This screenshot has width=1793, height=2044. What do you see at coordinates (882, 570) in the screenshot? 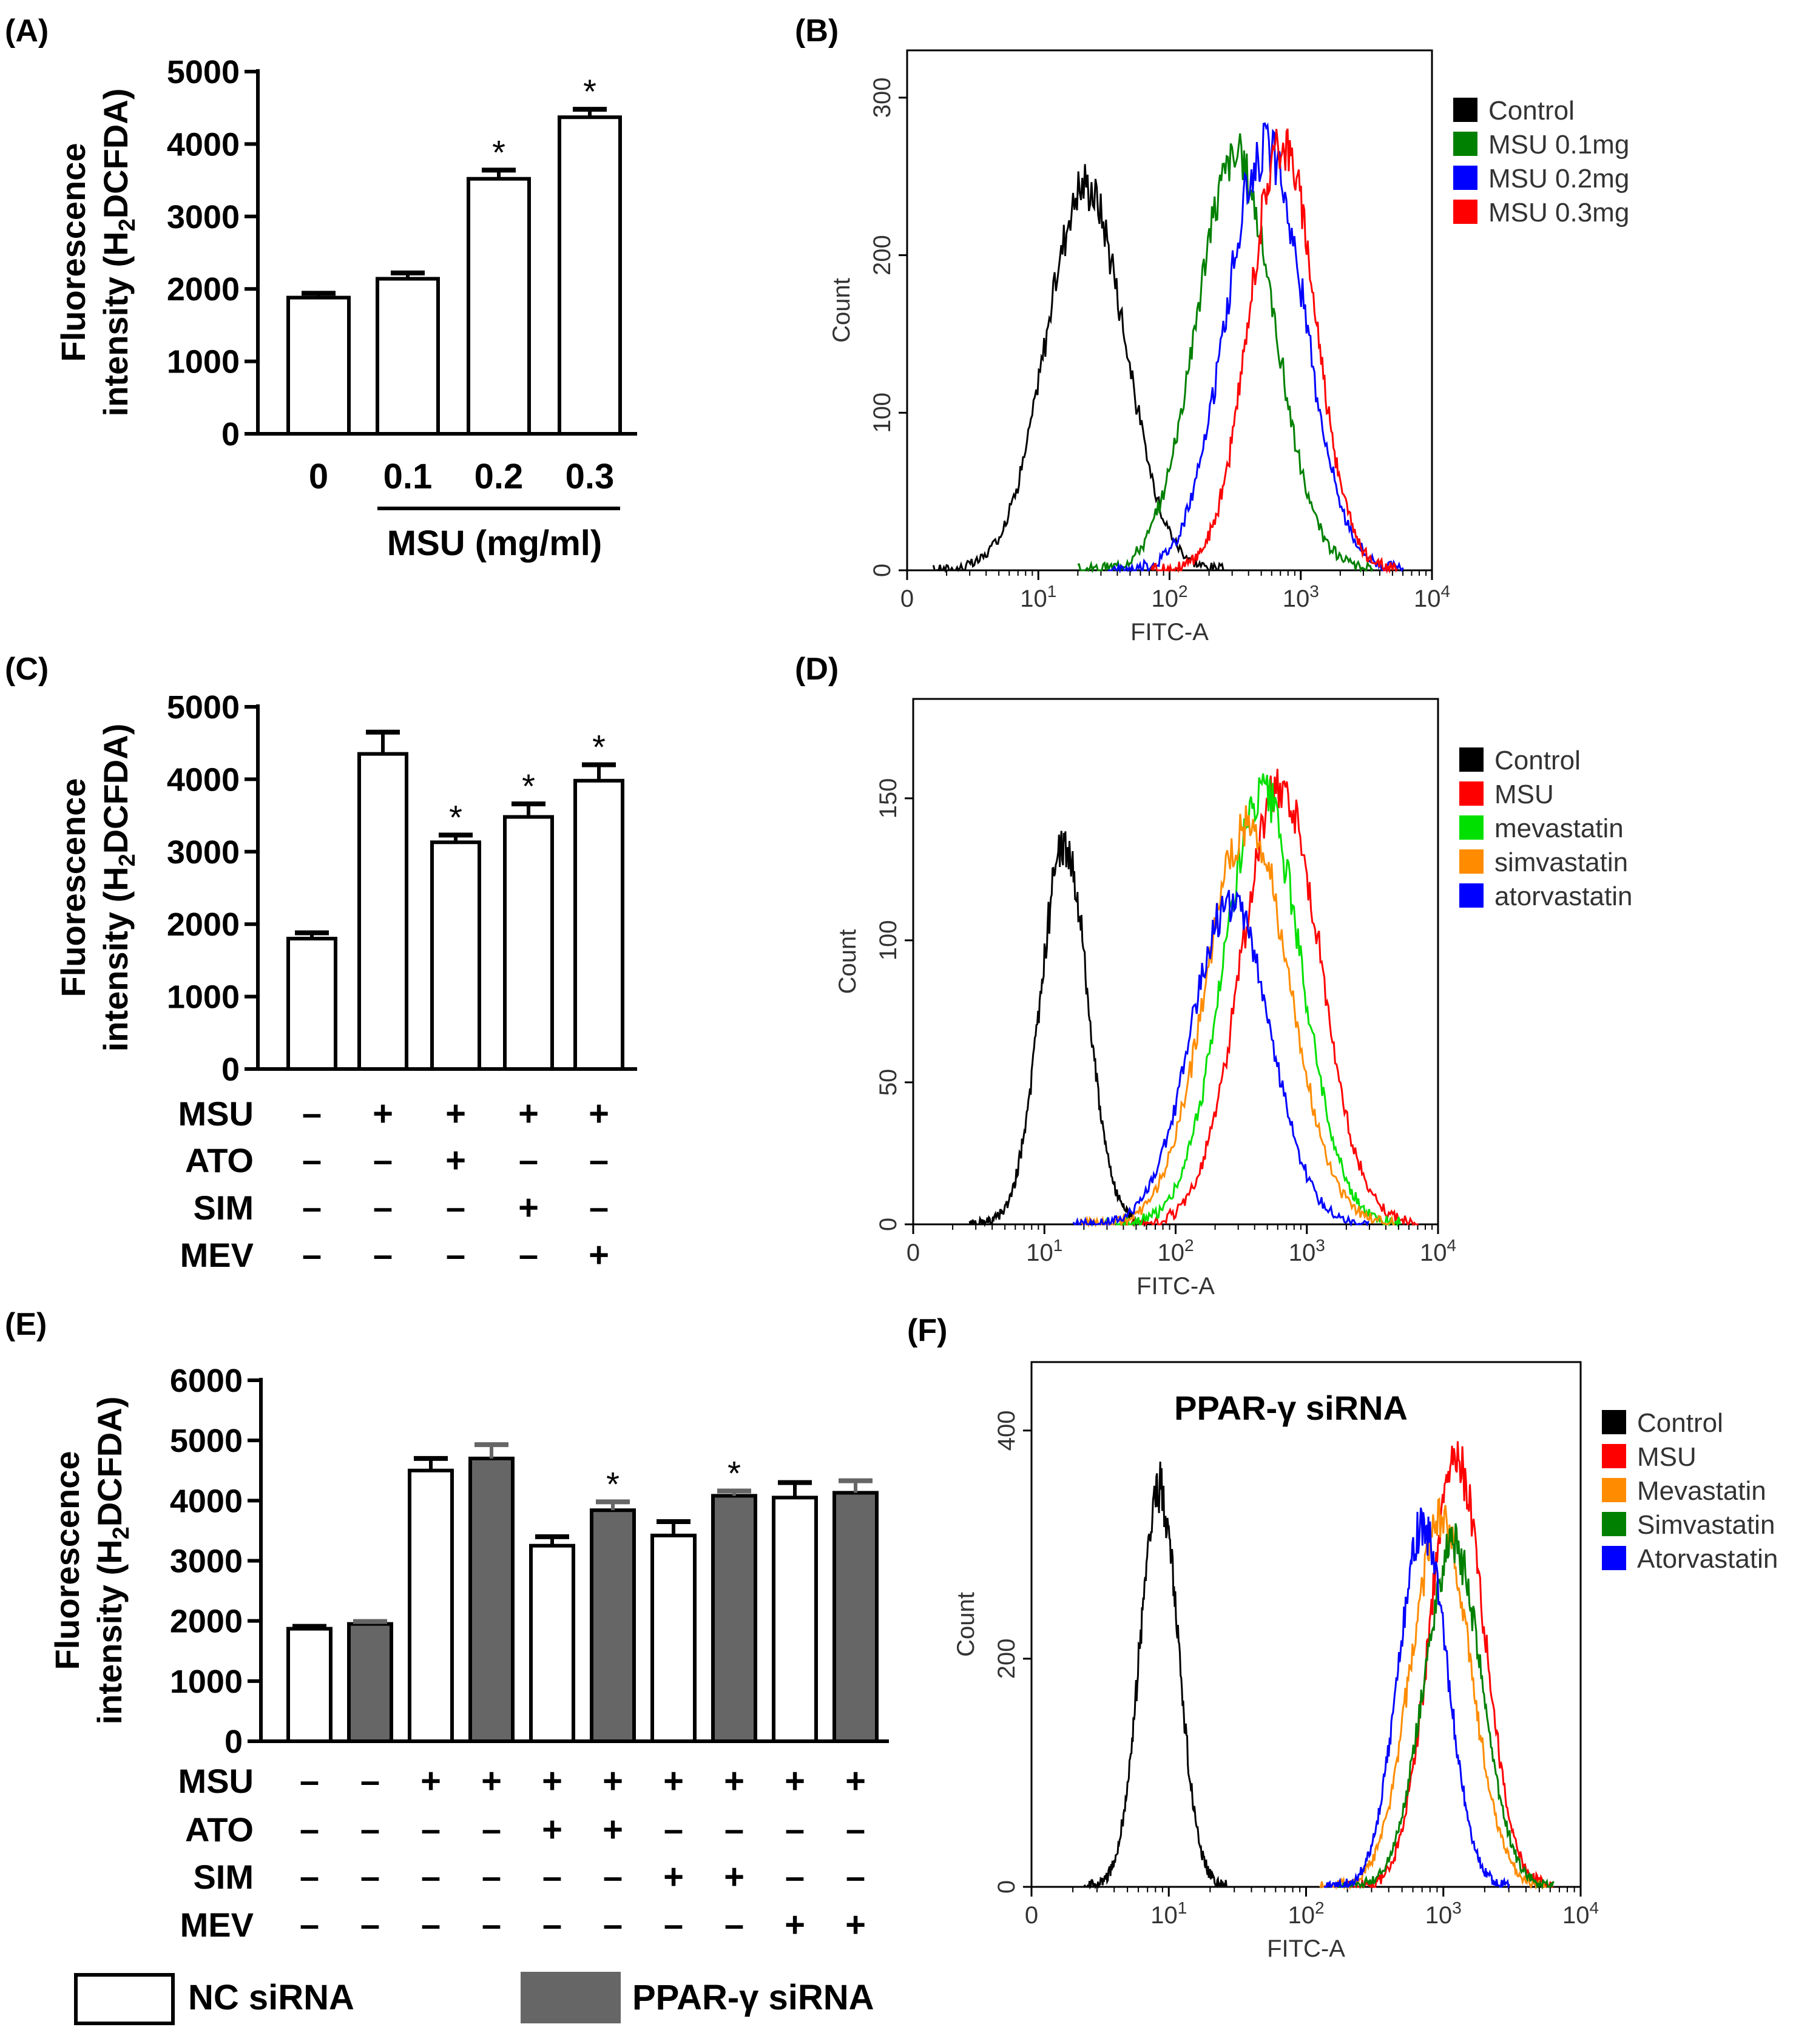
I see `chart-b-ytick-label: 0` at bounding box center [882, 570].